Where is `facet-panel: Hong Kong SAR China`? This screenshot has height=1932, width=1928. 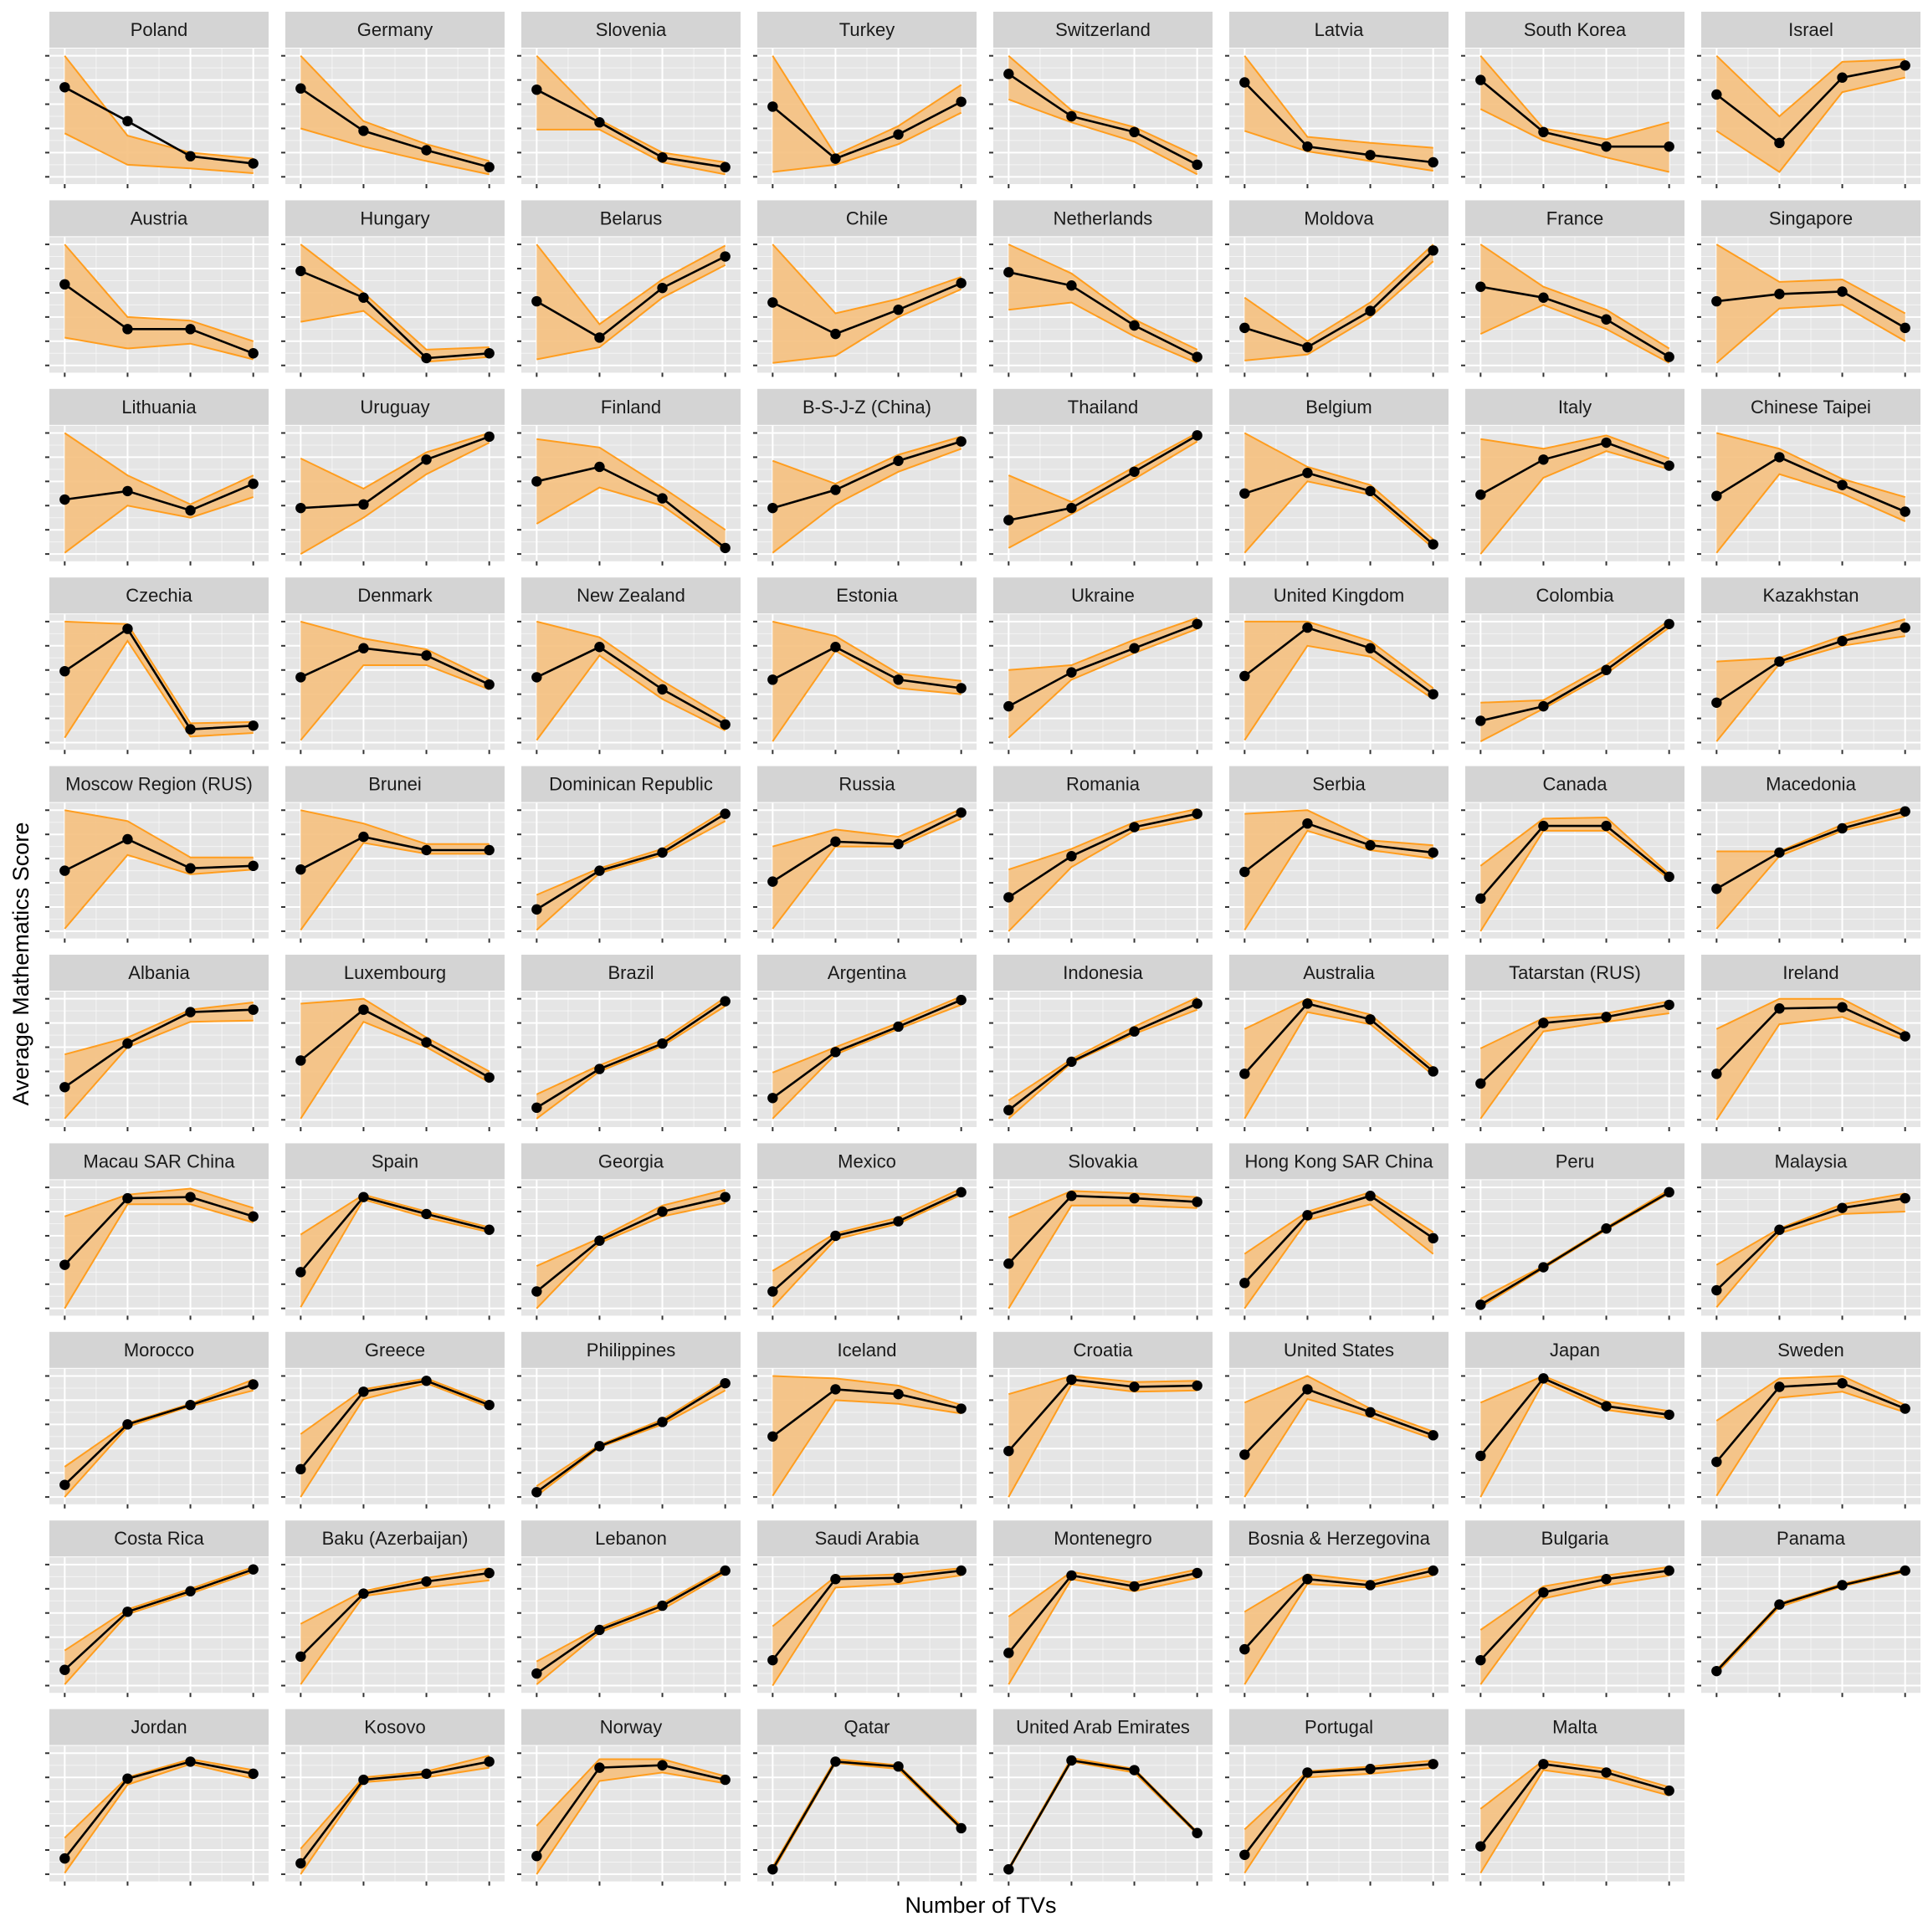 facet-panel: Hong Kong SAR China is located at coordinates (1337, 1231).